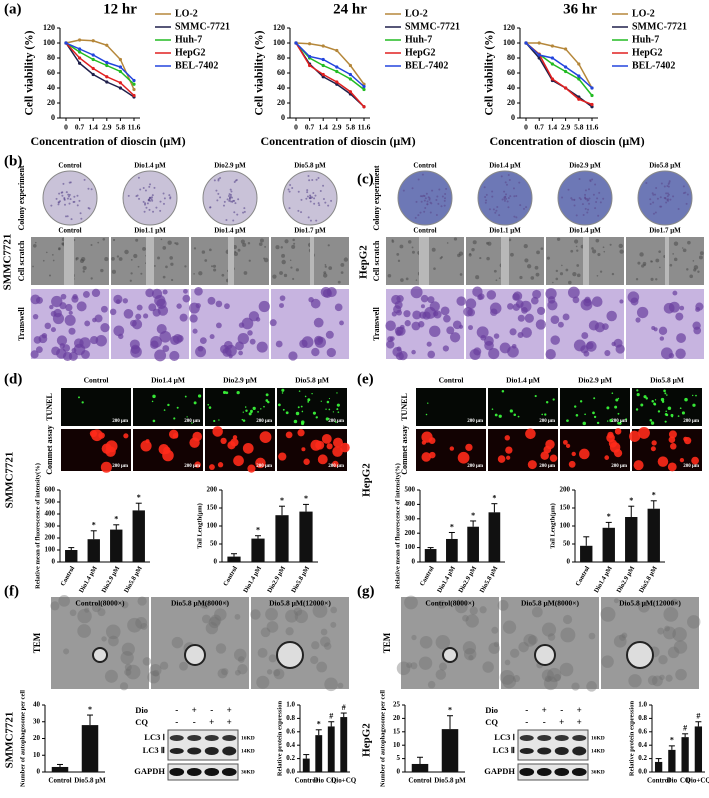  I want to click on y-tick-label: 0.0, so click(290, 772).